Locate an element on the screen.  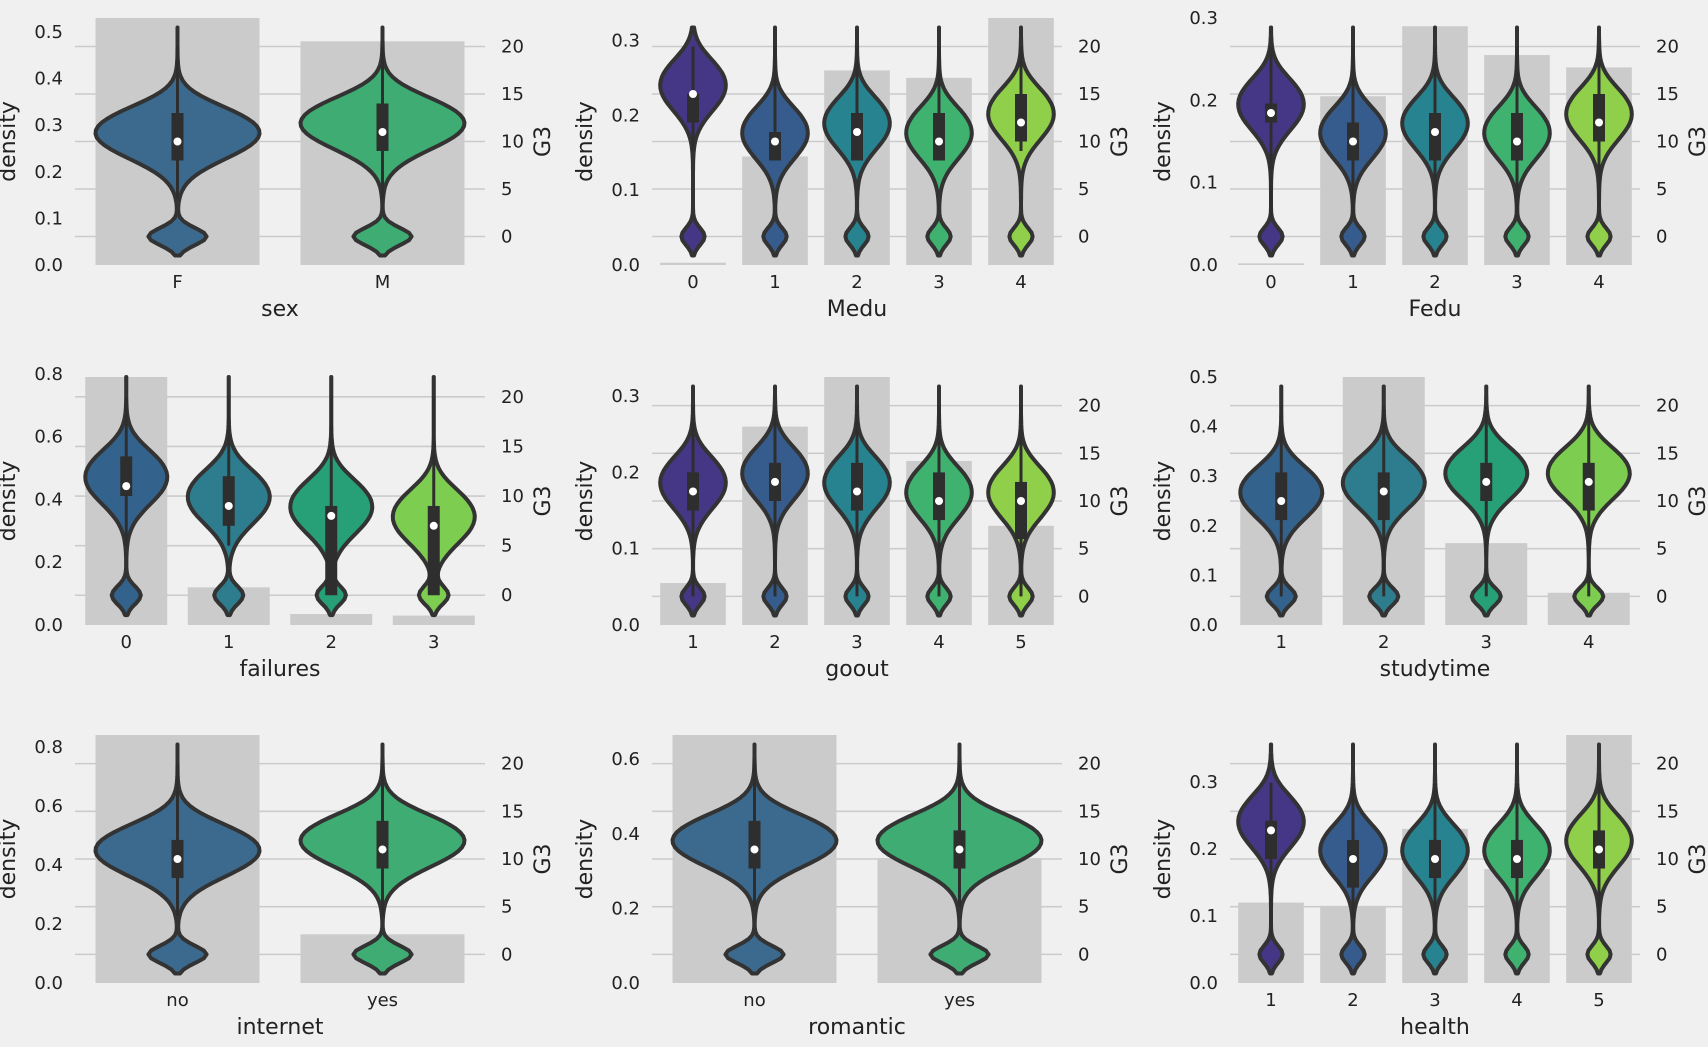
x-axis-label: failures is located at coordinates (280, 669).